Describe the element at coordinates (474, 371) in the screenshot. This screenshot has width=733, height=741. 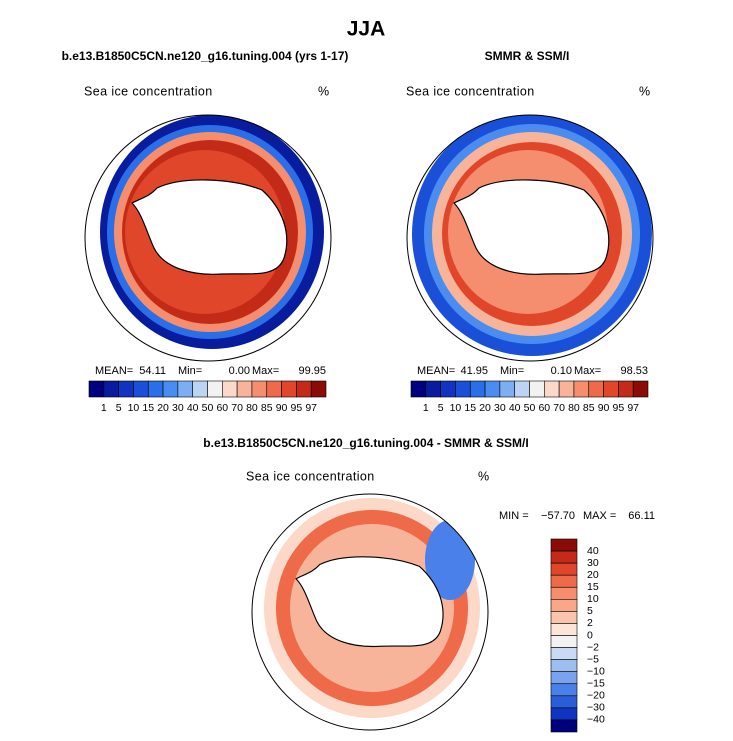
I see `stat-value: 41.95` at that location.